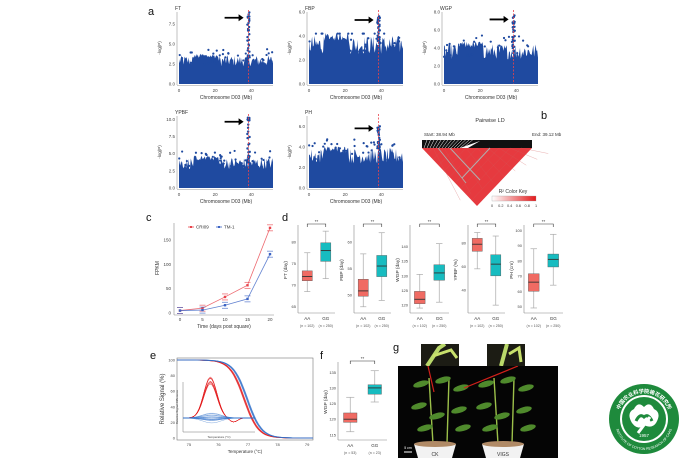  Describe the element at coordinates (404, 261) in the screenshot. I see `y-tick-label: 135` at that location.